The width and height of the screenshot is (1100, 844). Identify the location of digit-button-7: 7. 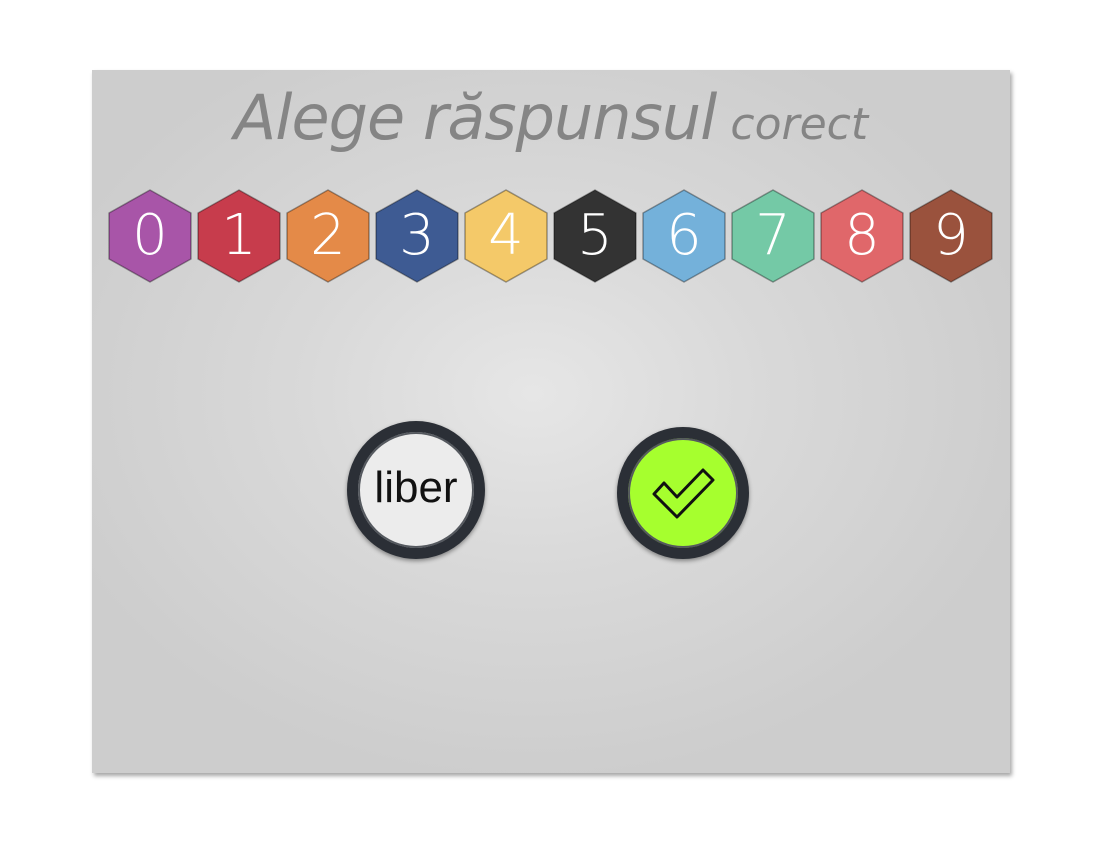
(773, 236).